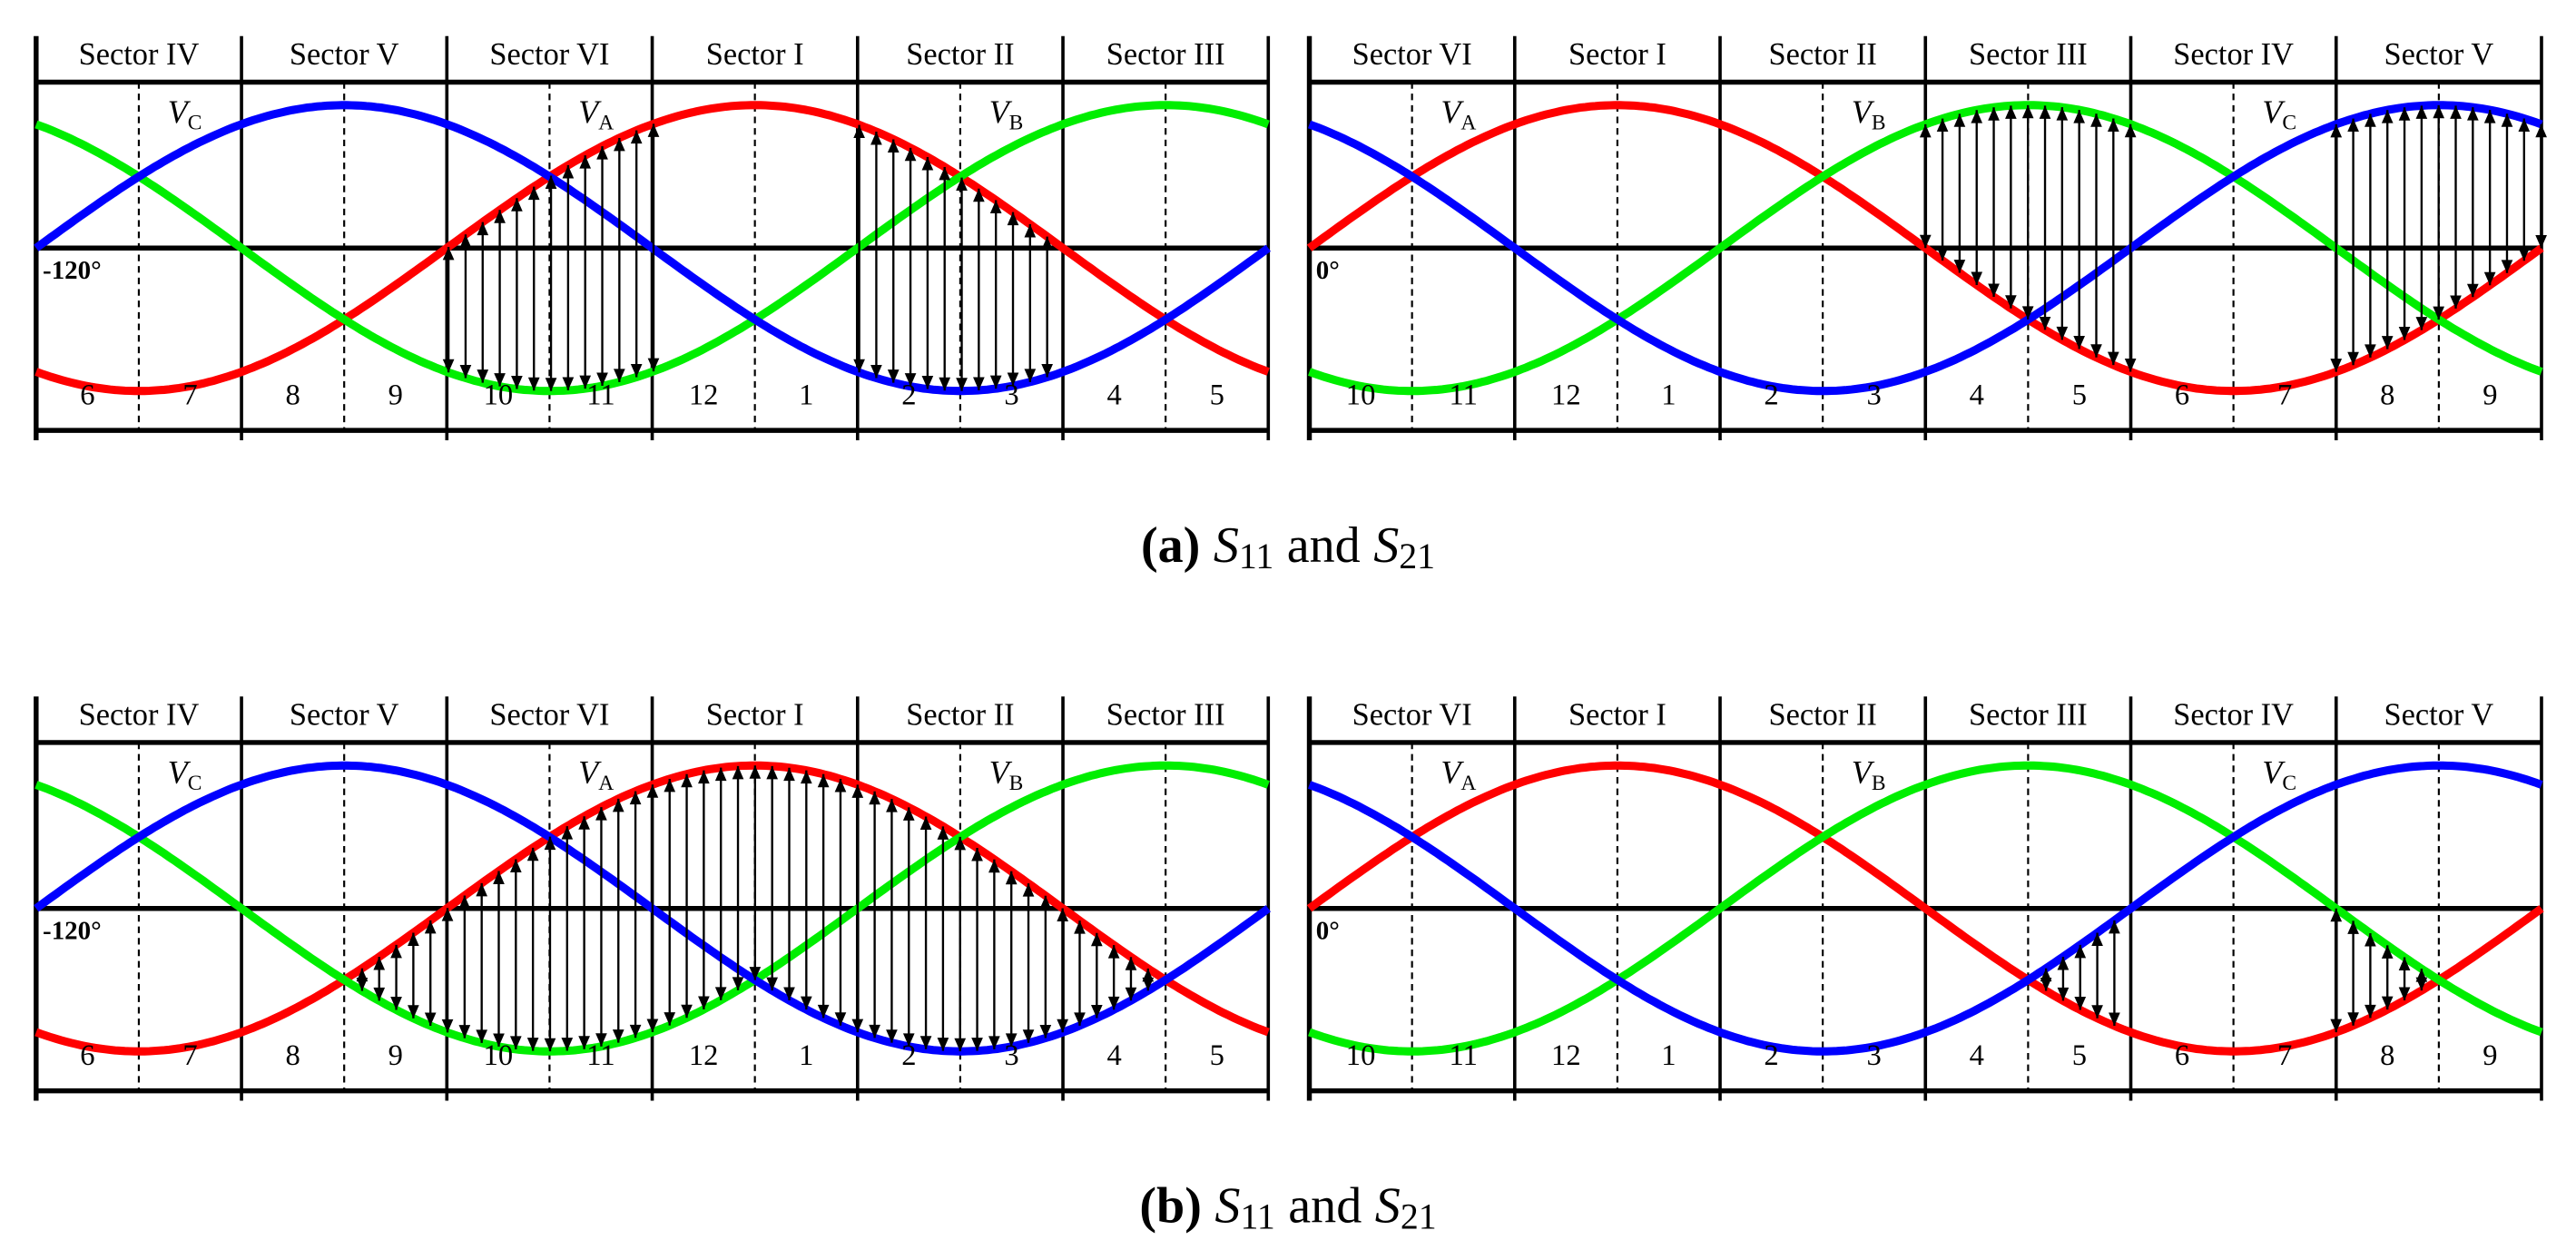 This screenshot has width=2576, height=1260. What do you see at coordinates (1879, 784) in the screenshot?
I see `phase-sub: B` at bounding box center [1879, 784].